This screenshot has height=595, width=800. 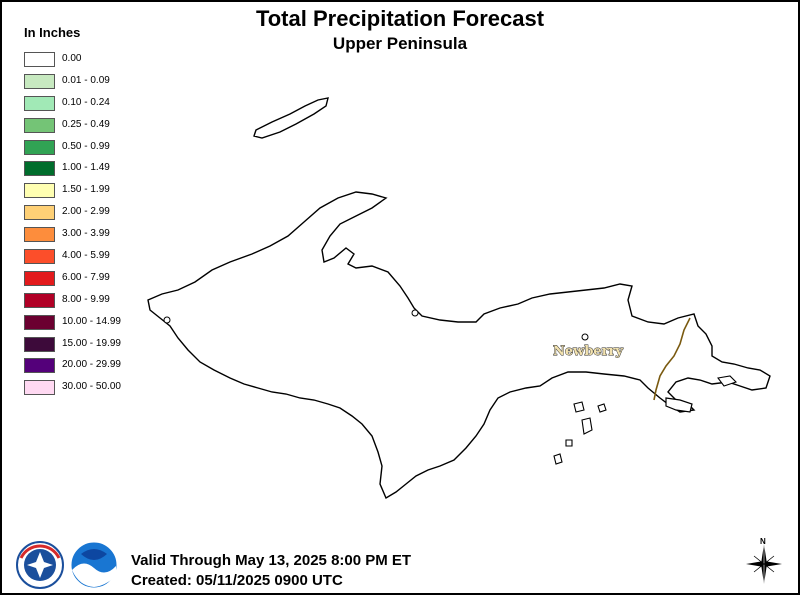 I want to click on nws-logo, so click(x=40, y=565).